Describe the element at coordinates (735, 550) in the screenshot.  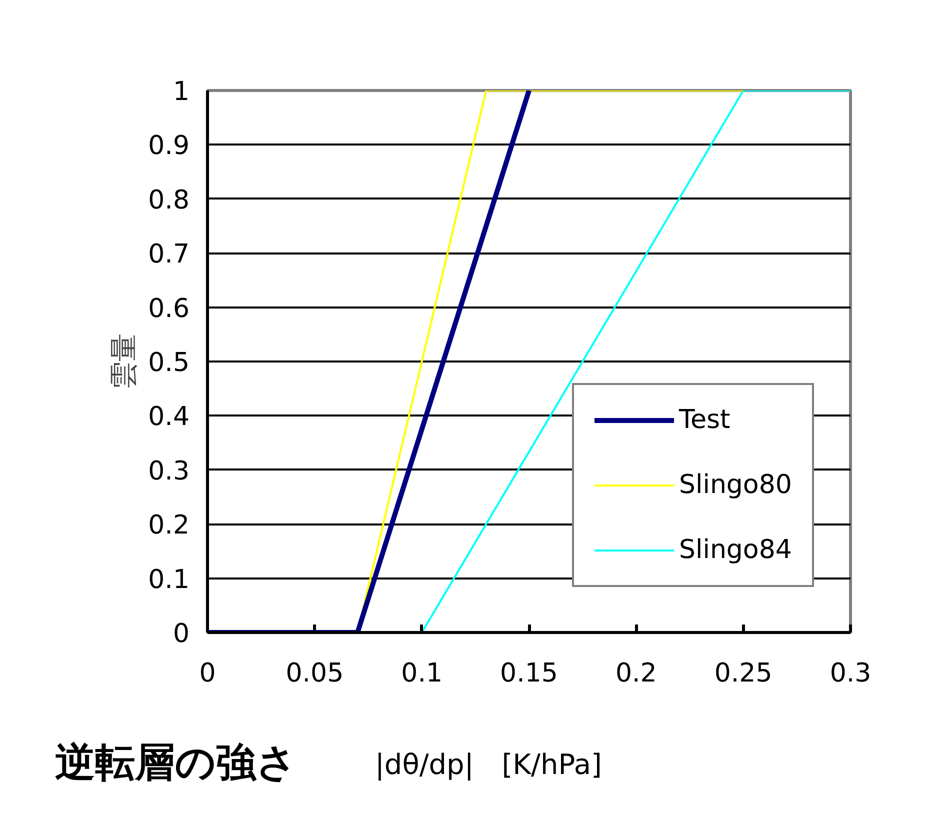
I see `legend-label: Slingo84` at that location.